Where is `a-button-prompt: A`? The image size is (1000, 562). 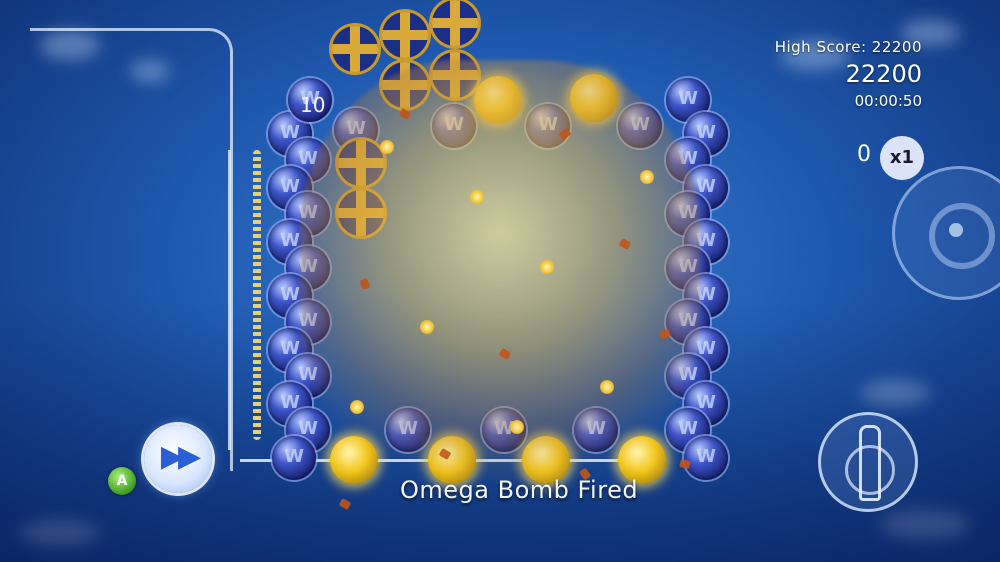 a-button-prompt: A is located at coordinates (122, 481).